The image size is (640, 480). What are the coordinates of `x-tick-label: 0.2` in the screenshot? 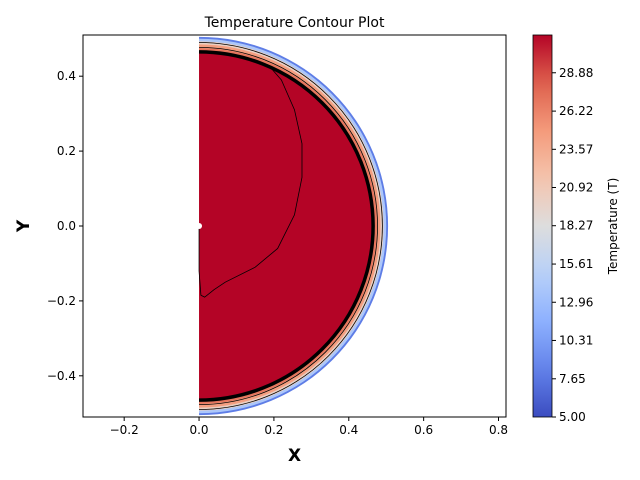 It's located at (273, 430).